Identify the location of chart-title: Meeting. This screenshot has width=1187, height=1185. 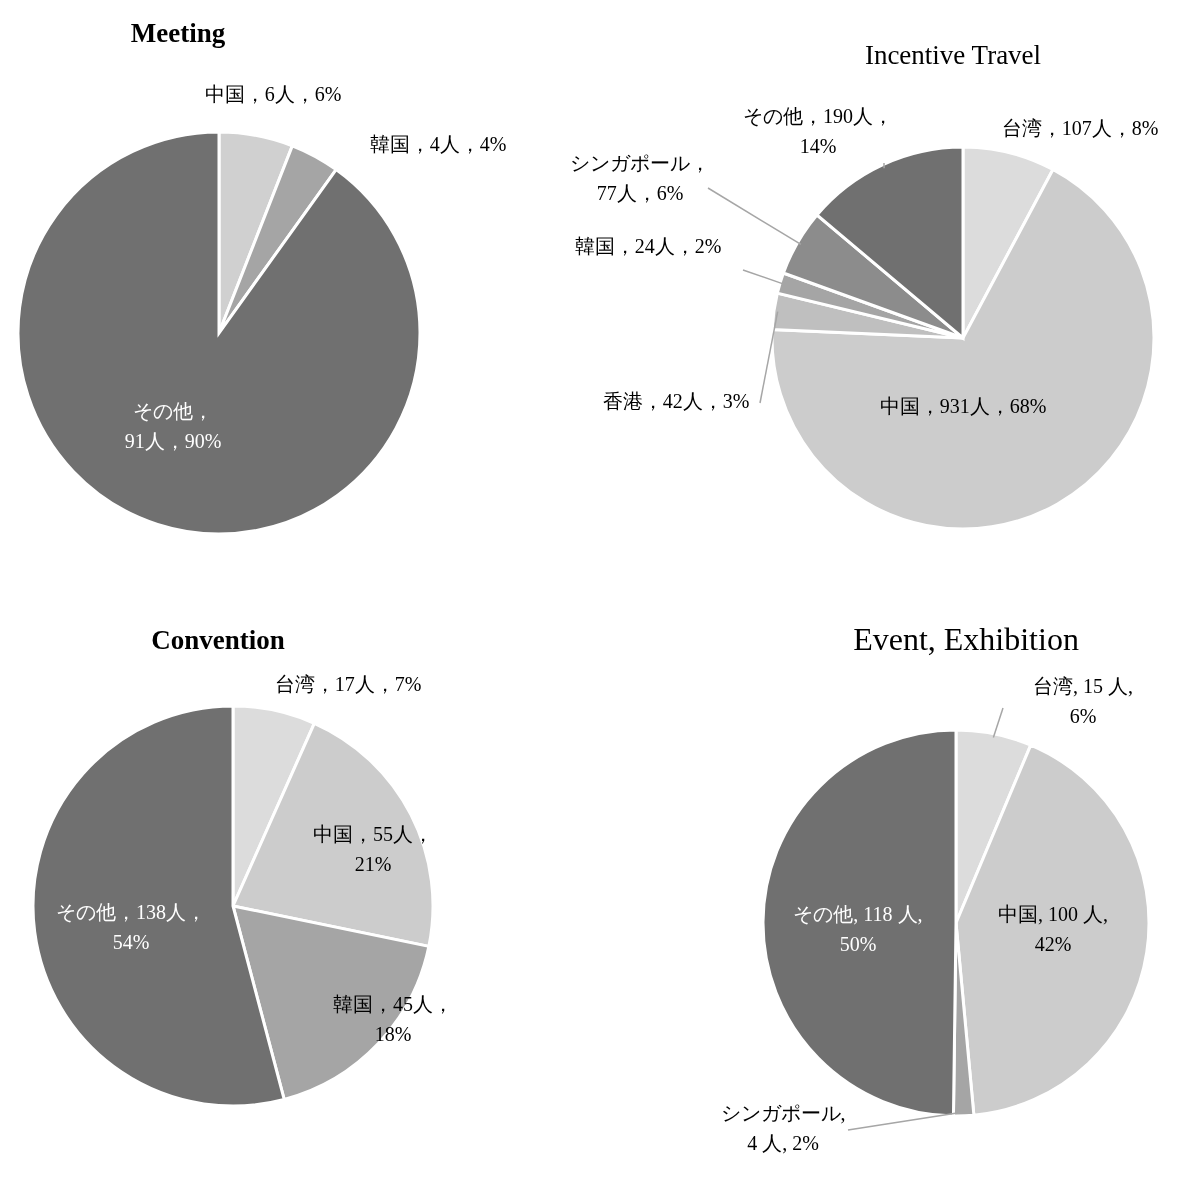
(178, 33).